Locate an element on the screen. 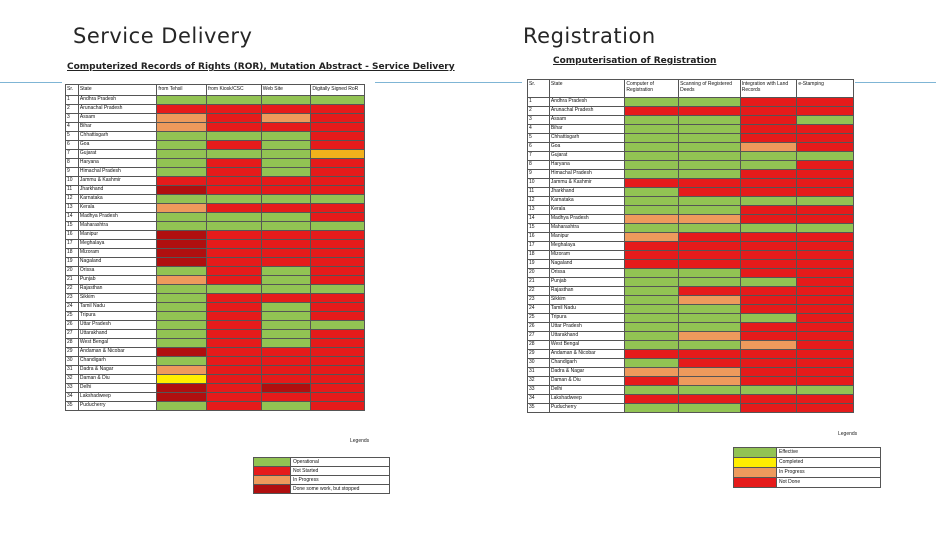 This screenshot has width=936, height=540. state-name-cell: Haryana is located at coordinates (588, 165).